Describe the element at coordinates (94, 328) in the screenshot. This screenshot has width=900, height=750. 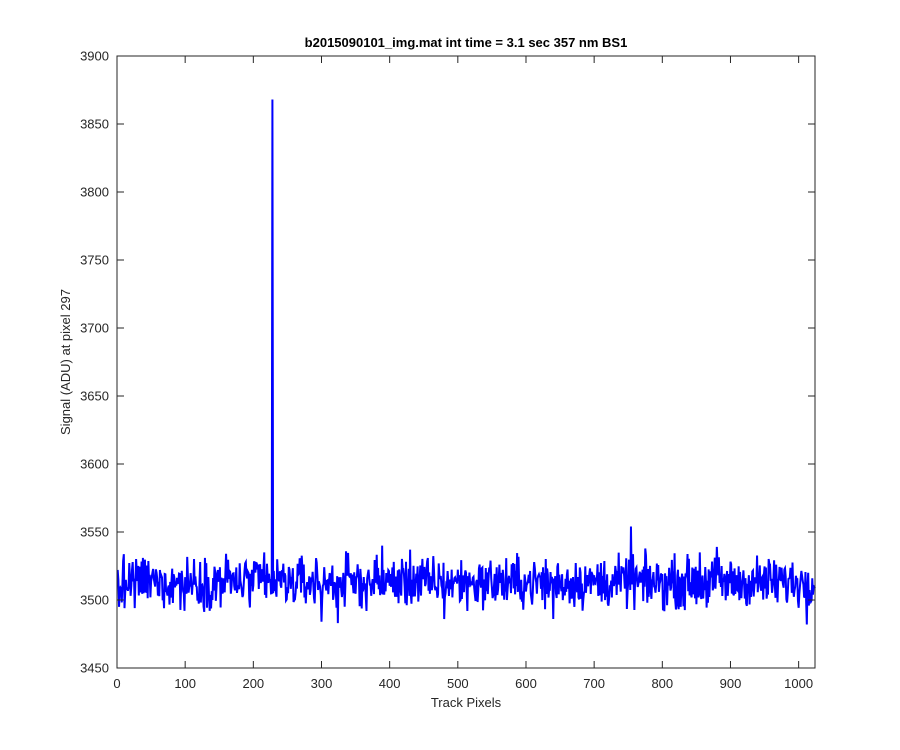
I see `y-tick-label: 3700` at that location.